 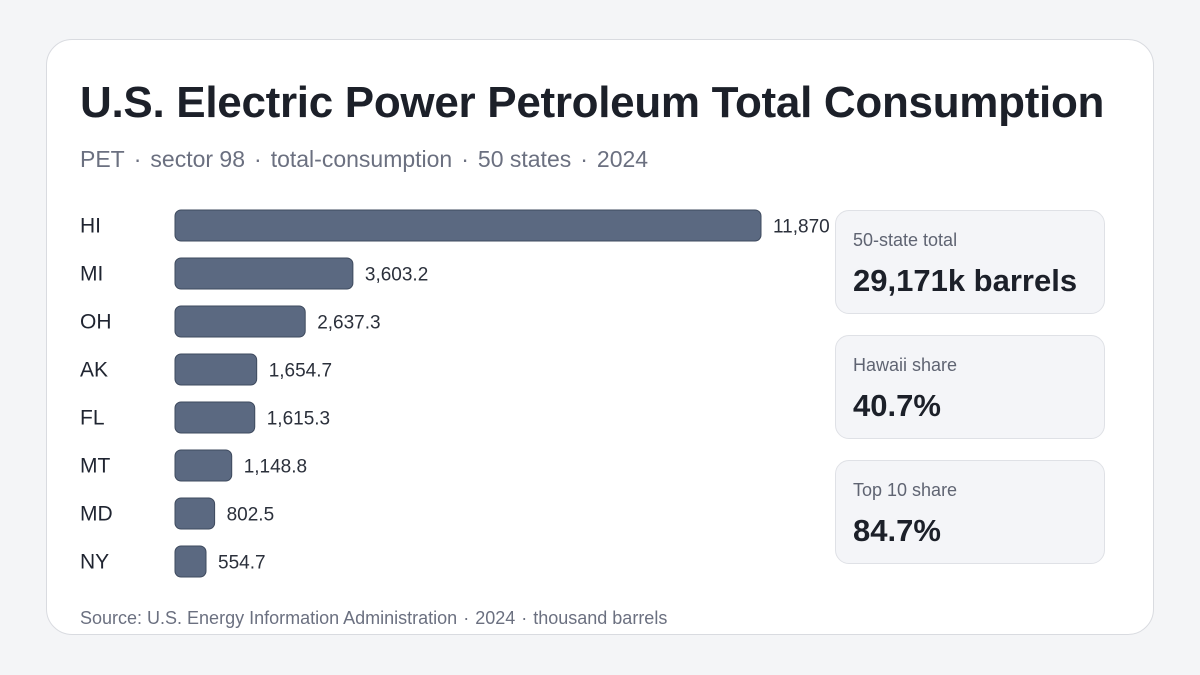 What do you see at coordinates (90, 226) in the screenshot?
I see `category-label-hi: HI` at bounding box center [90, 226].